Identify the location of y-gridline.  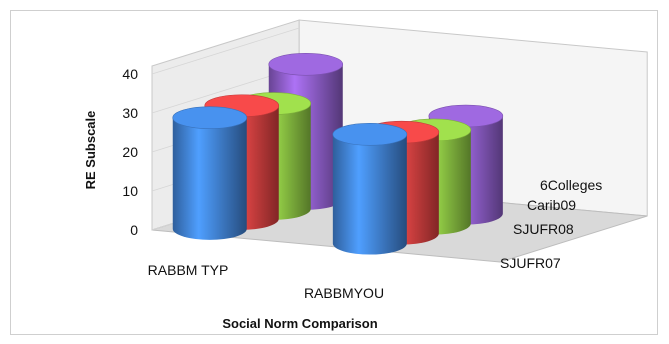
(225, 51).